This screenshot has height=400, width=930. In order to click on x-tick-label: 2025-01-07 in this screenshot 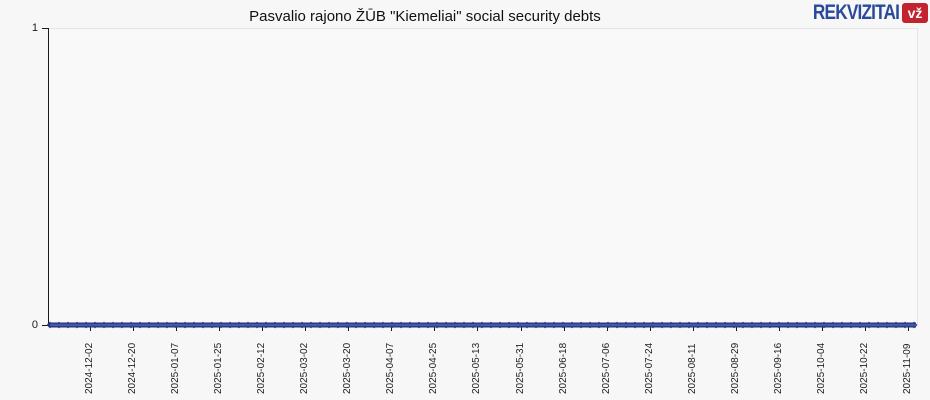, I will do `click(176, 368)`.